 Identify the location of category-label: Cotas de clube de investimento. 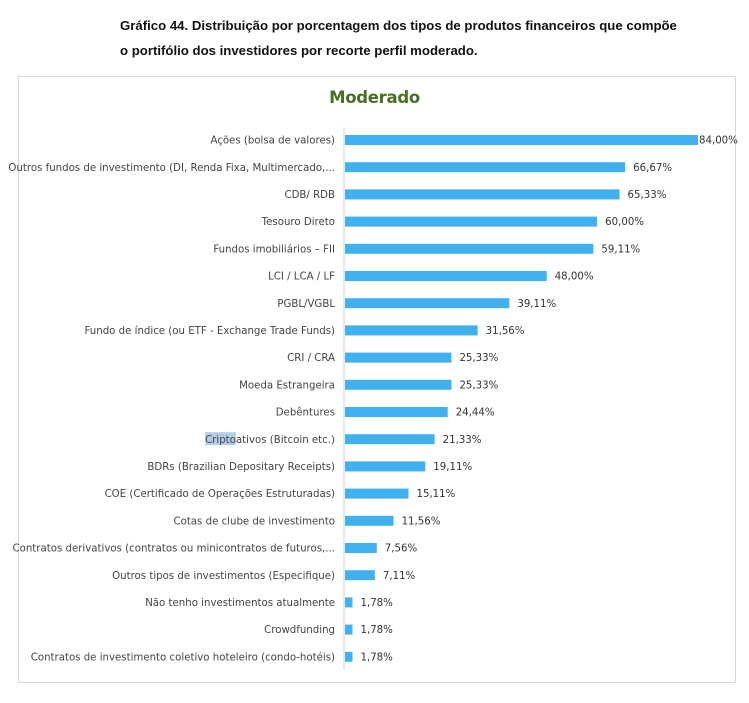
(254, 521).